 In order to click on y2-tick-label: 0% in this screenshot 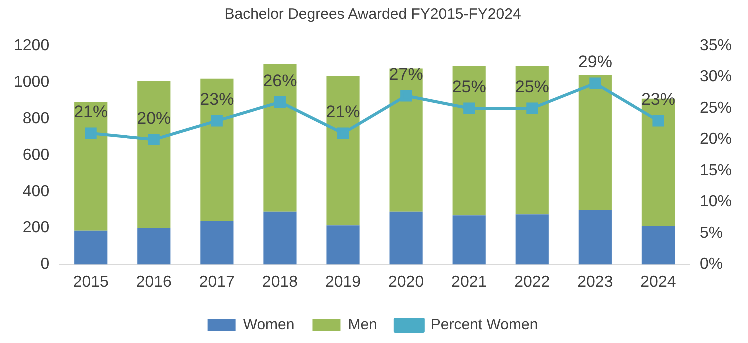, I will do `click(712, 265)`.